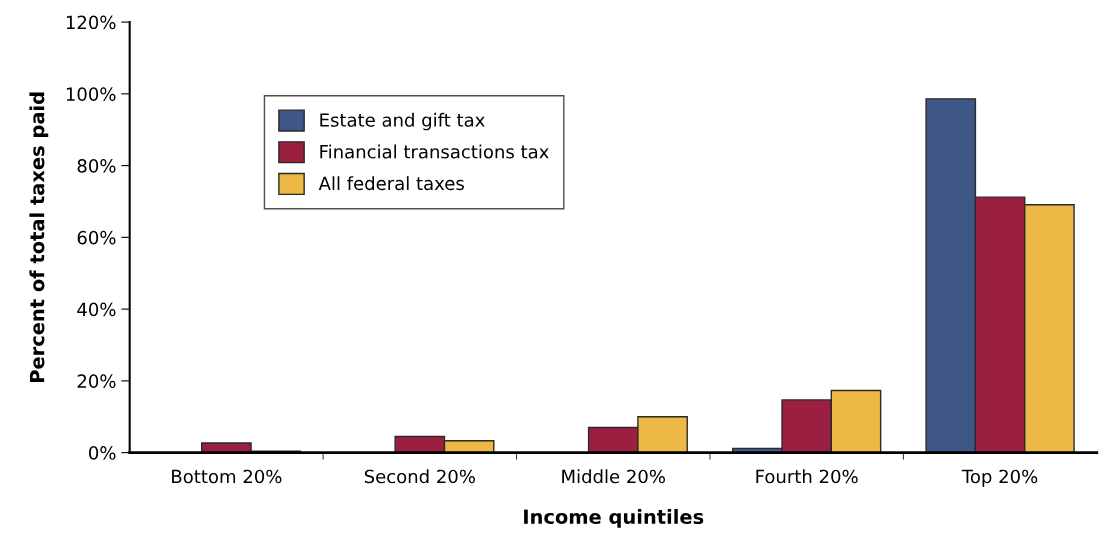 Image resolution: width=1099 pixels, height=552 pixels. I want to click on y-tick-label: 20%, so click(96, 381).